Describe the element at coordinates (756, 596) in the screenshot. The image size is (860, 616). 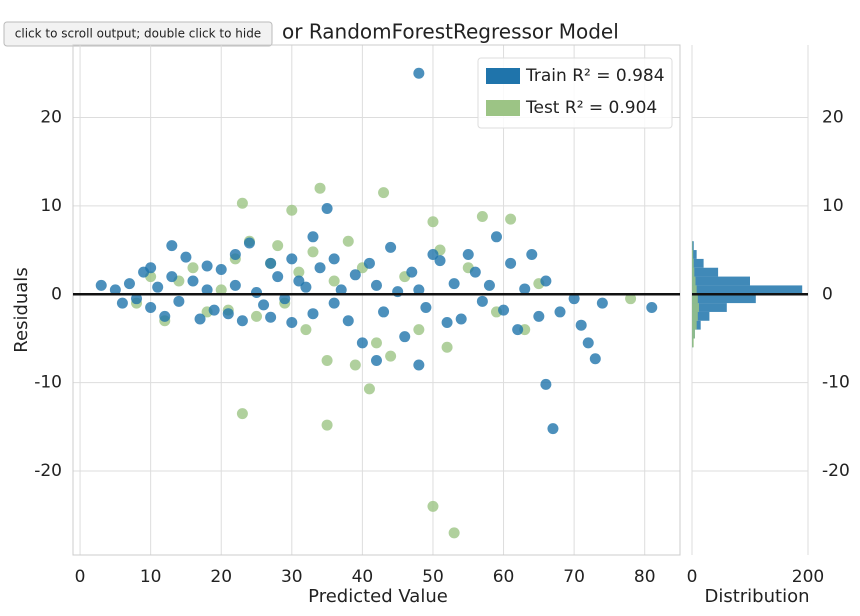
I see `x-axis-label: Distribution` at that location.